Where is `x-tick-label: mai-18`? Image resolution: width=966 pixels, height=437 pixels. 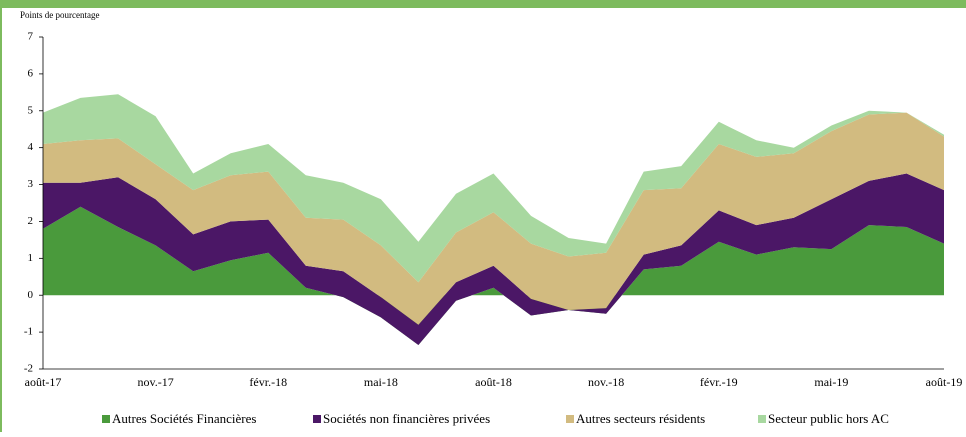 x-tick-label: mai-18 is located at coordinates (381, 382).